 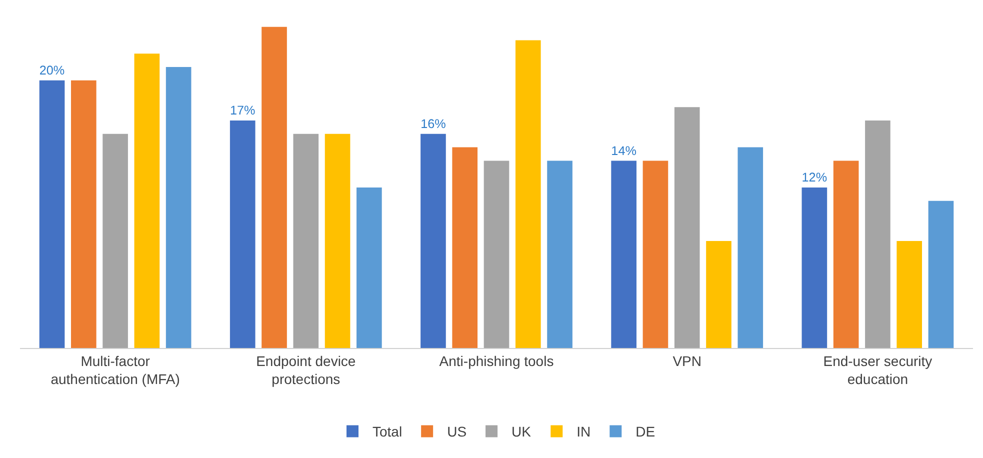 I want to click on x-tick-label: VPN, so click(x=687, y=360).